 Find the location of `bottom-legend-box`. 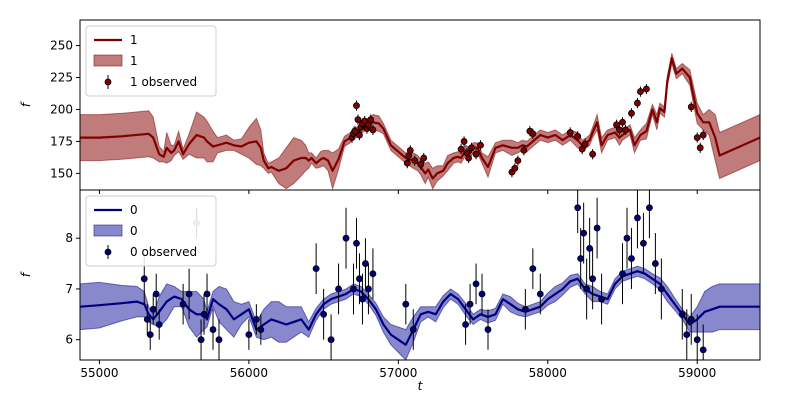

bottom-legend-box is located at coordinates (151, 231).